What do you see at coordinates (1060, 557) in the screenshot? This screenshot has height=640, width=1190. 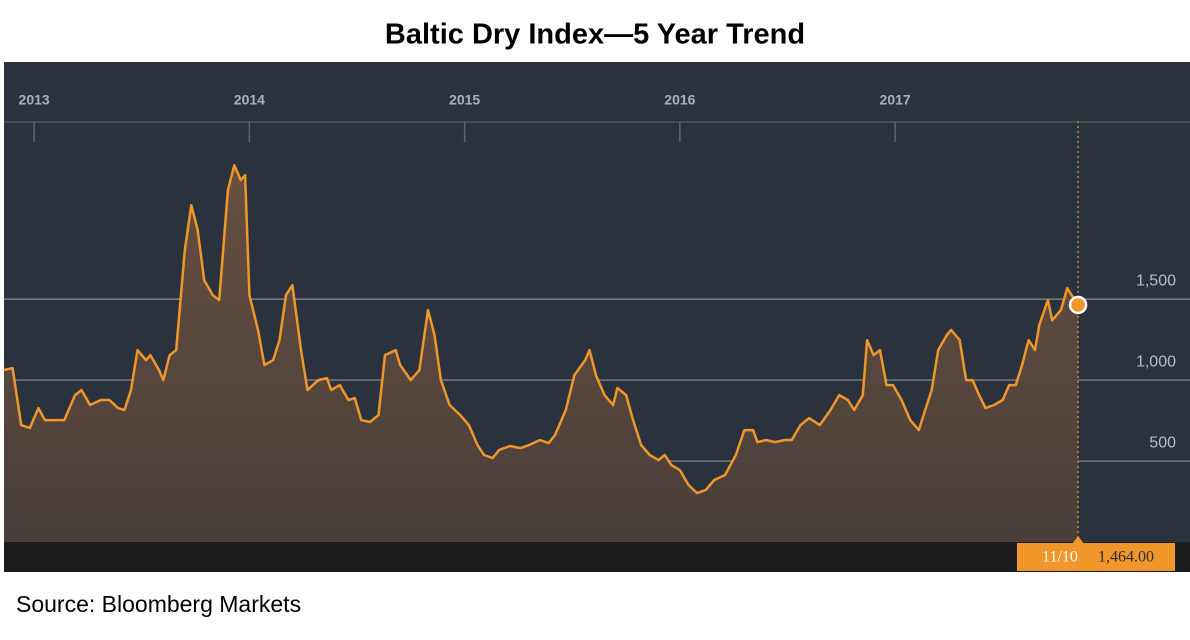 I see `badge-date: 11/10` at bounding box center [1060, 557].